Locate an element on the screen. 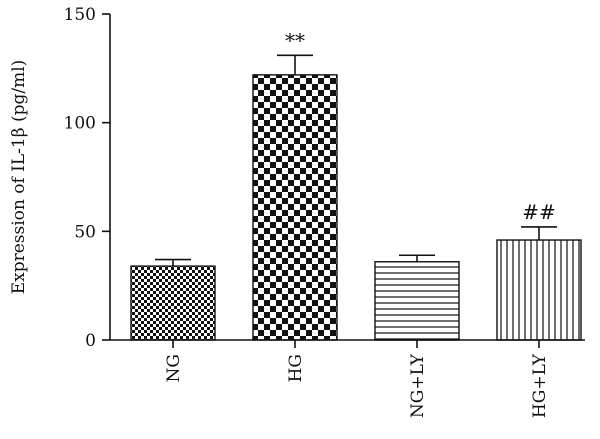 Image resolution: width=600 pixels, height=439 pixels. bar-ng is located at coordinates (173, 303).